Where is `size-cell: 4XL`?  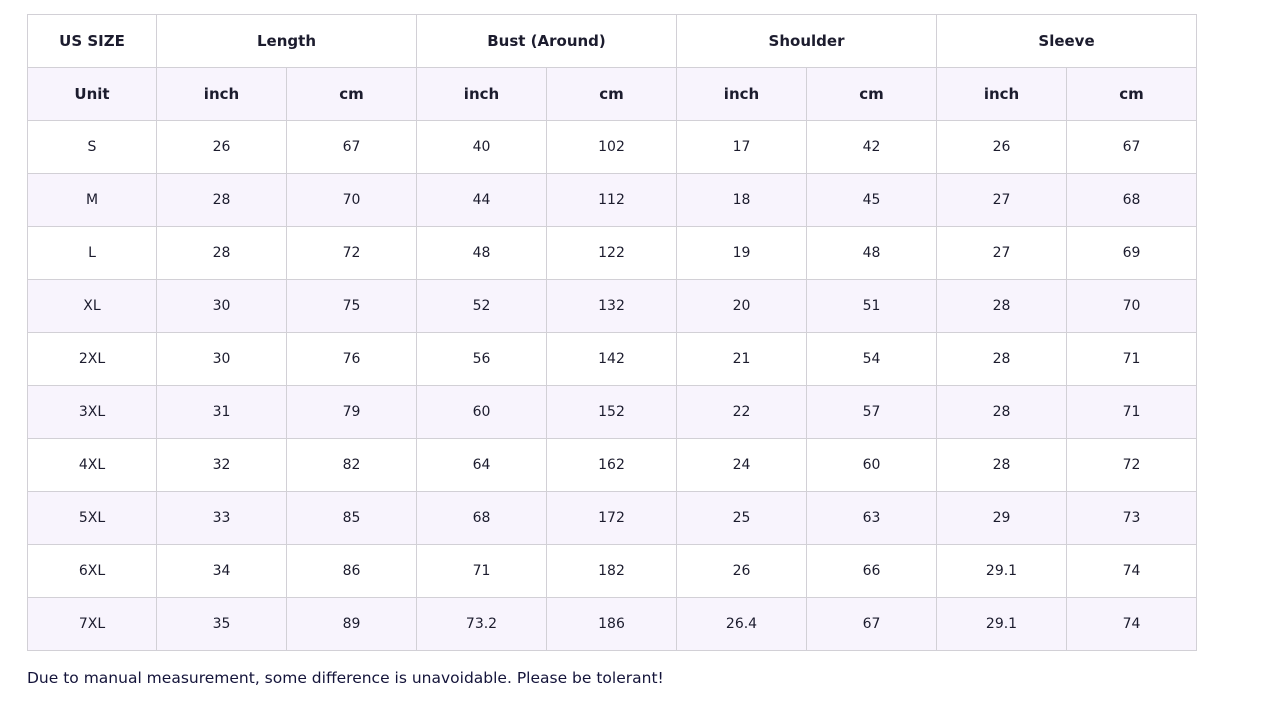
size-cell: 4XL is located at coordinates (92, 465).